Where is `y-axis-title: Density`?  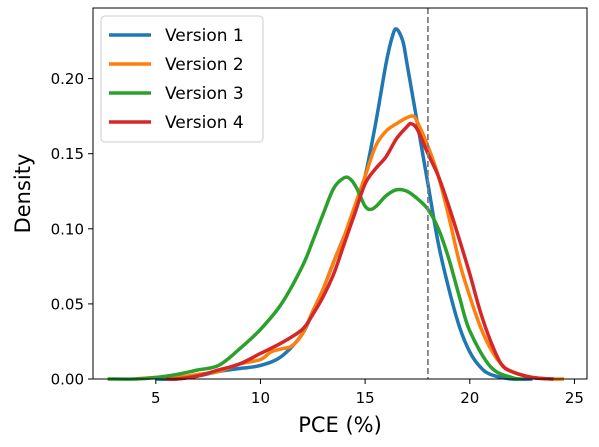 y-axis-title: Density is located at coordinates (23, 194).